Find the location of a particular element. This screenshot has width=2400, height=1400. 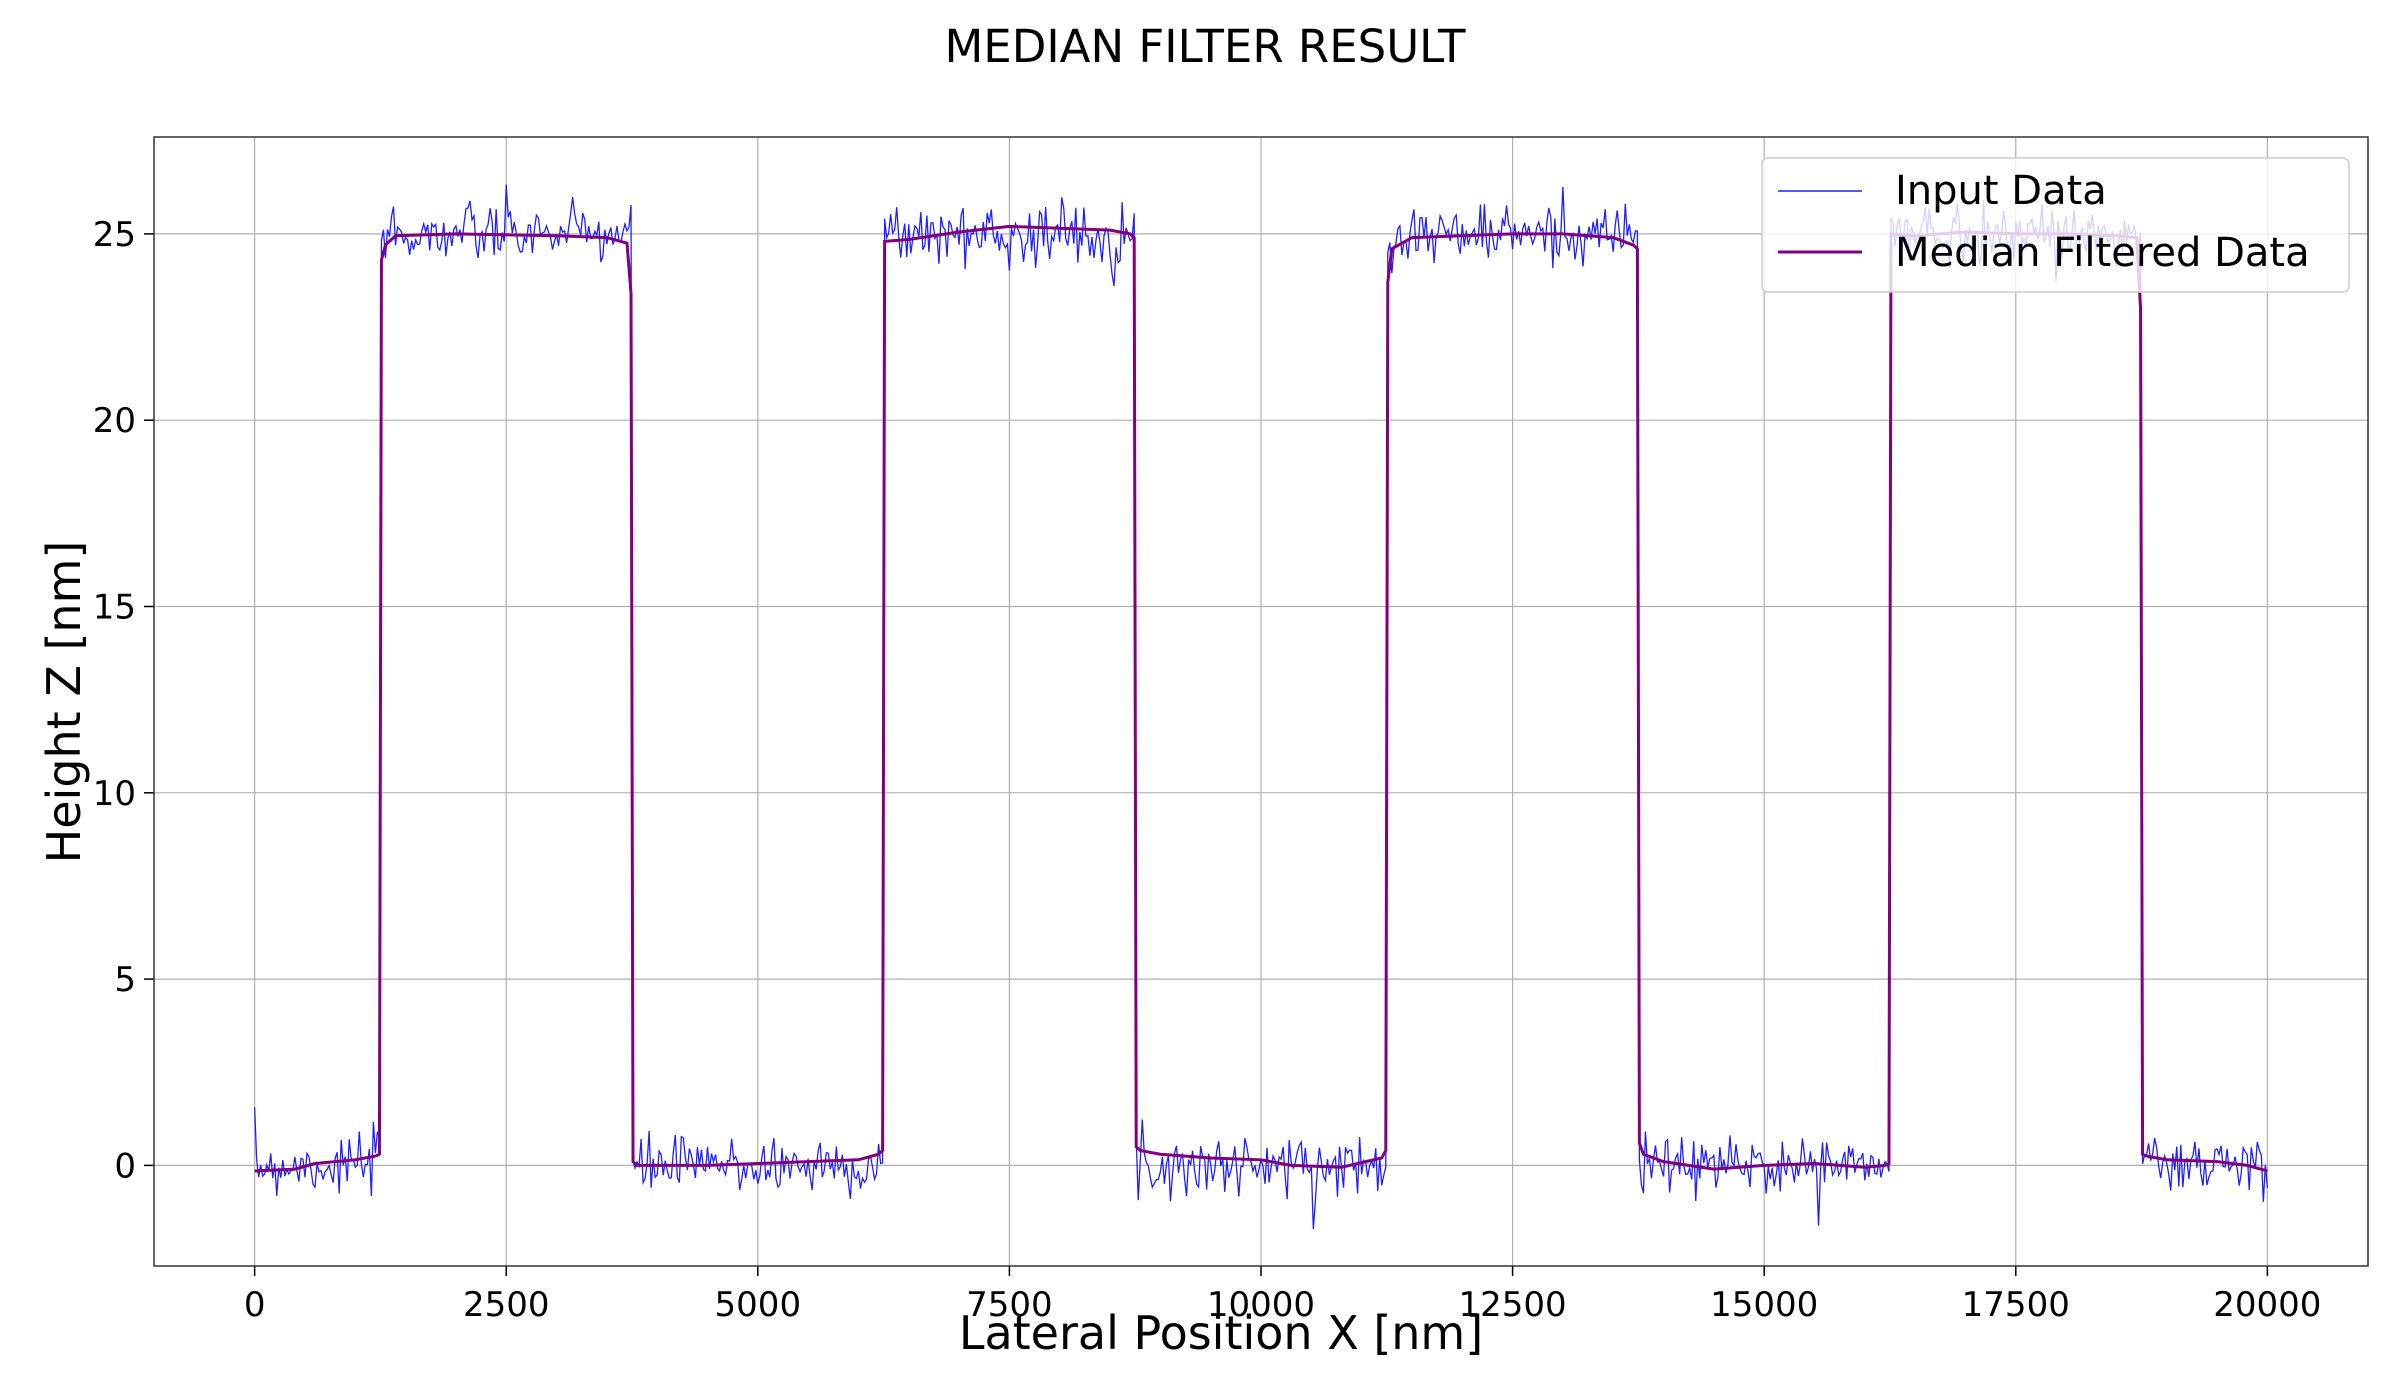

y-tick-label: 20 is located at coordinates (114, 421).